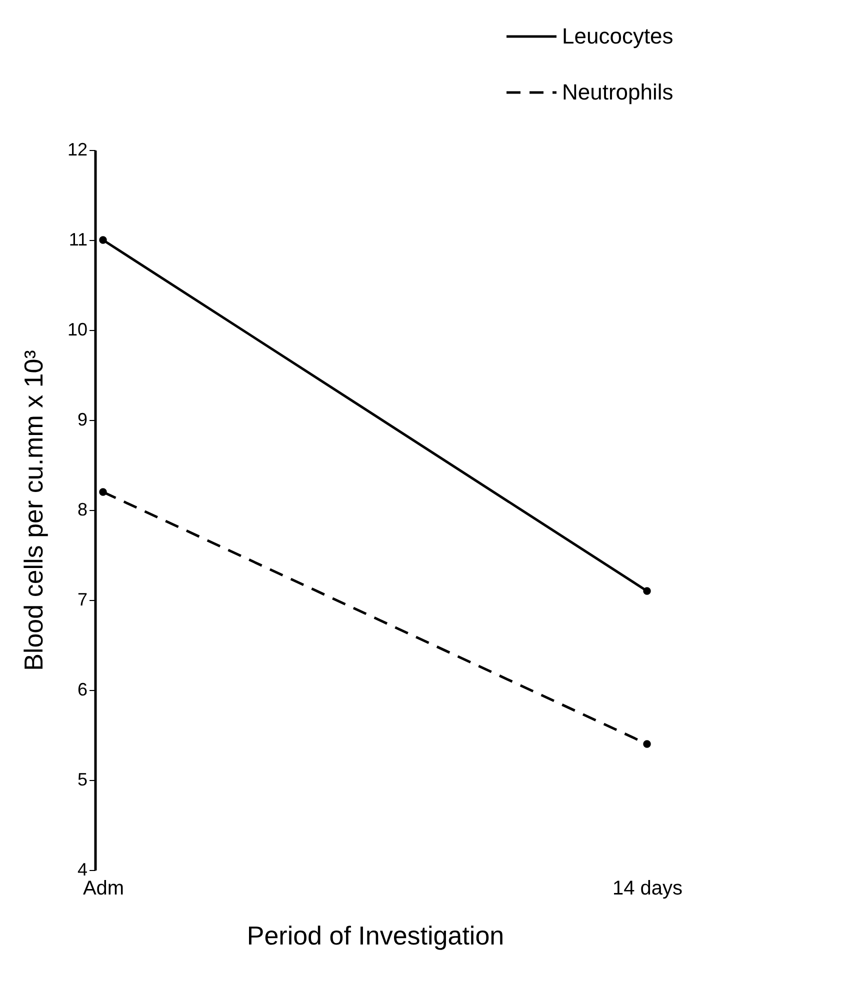 The width and height of the screenshot is (854, 982). What do you see at coordinates (82, 780) in the screenshot?
I see `y-tick-label: 5` at bounding box center [82, 780].